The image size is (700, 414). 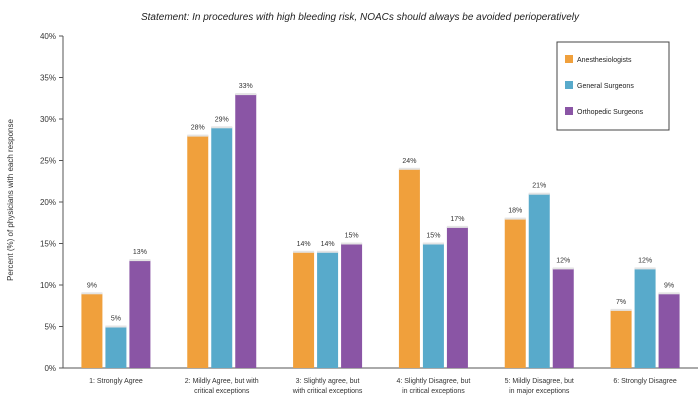 What do you see at coordinates (140, 252) in the screenshot?
I see `data-label: 13%` at bounding box center [140, 252].